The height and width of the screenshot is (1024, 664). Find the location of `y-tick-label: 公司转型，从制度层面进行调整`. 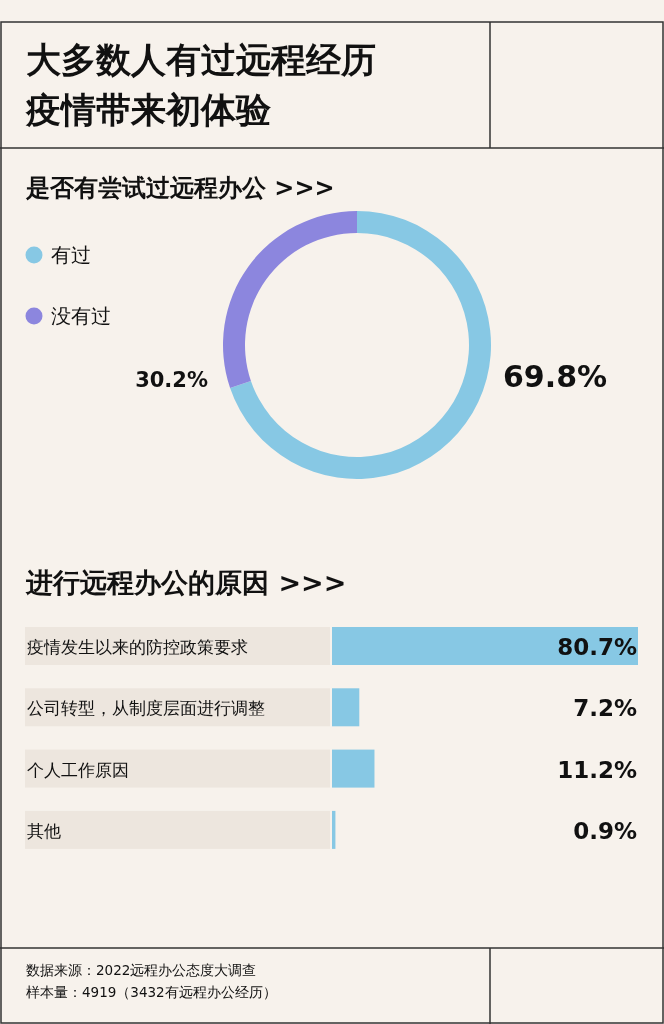

y-tick-label: 公司转型，从制度层面进行调整 is located at coordinates (146, 708).